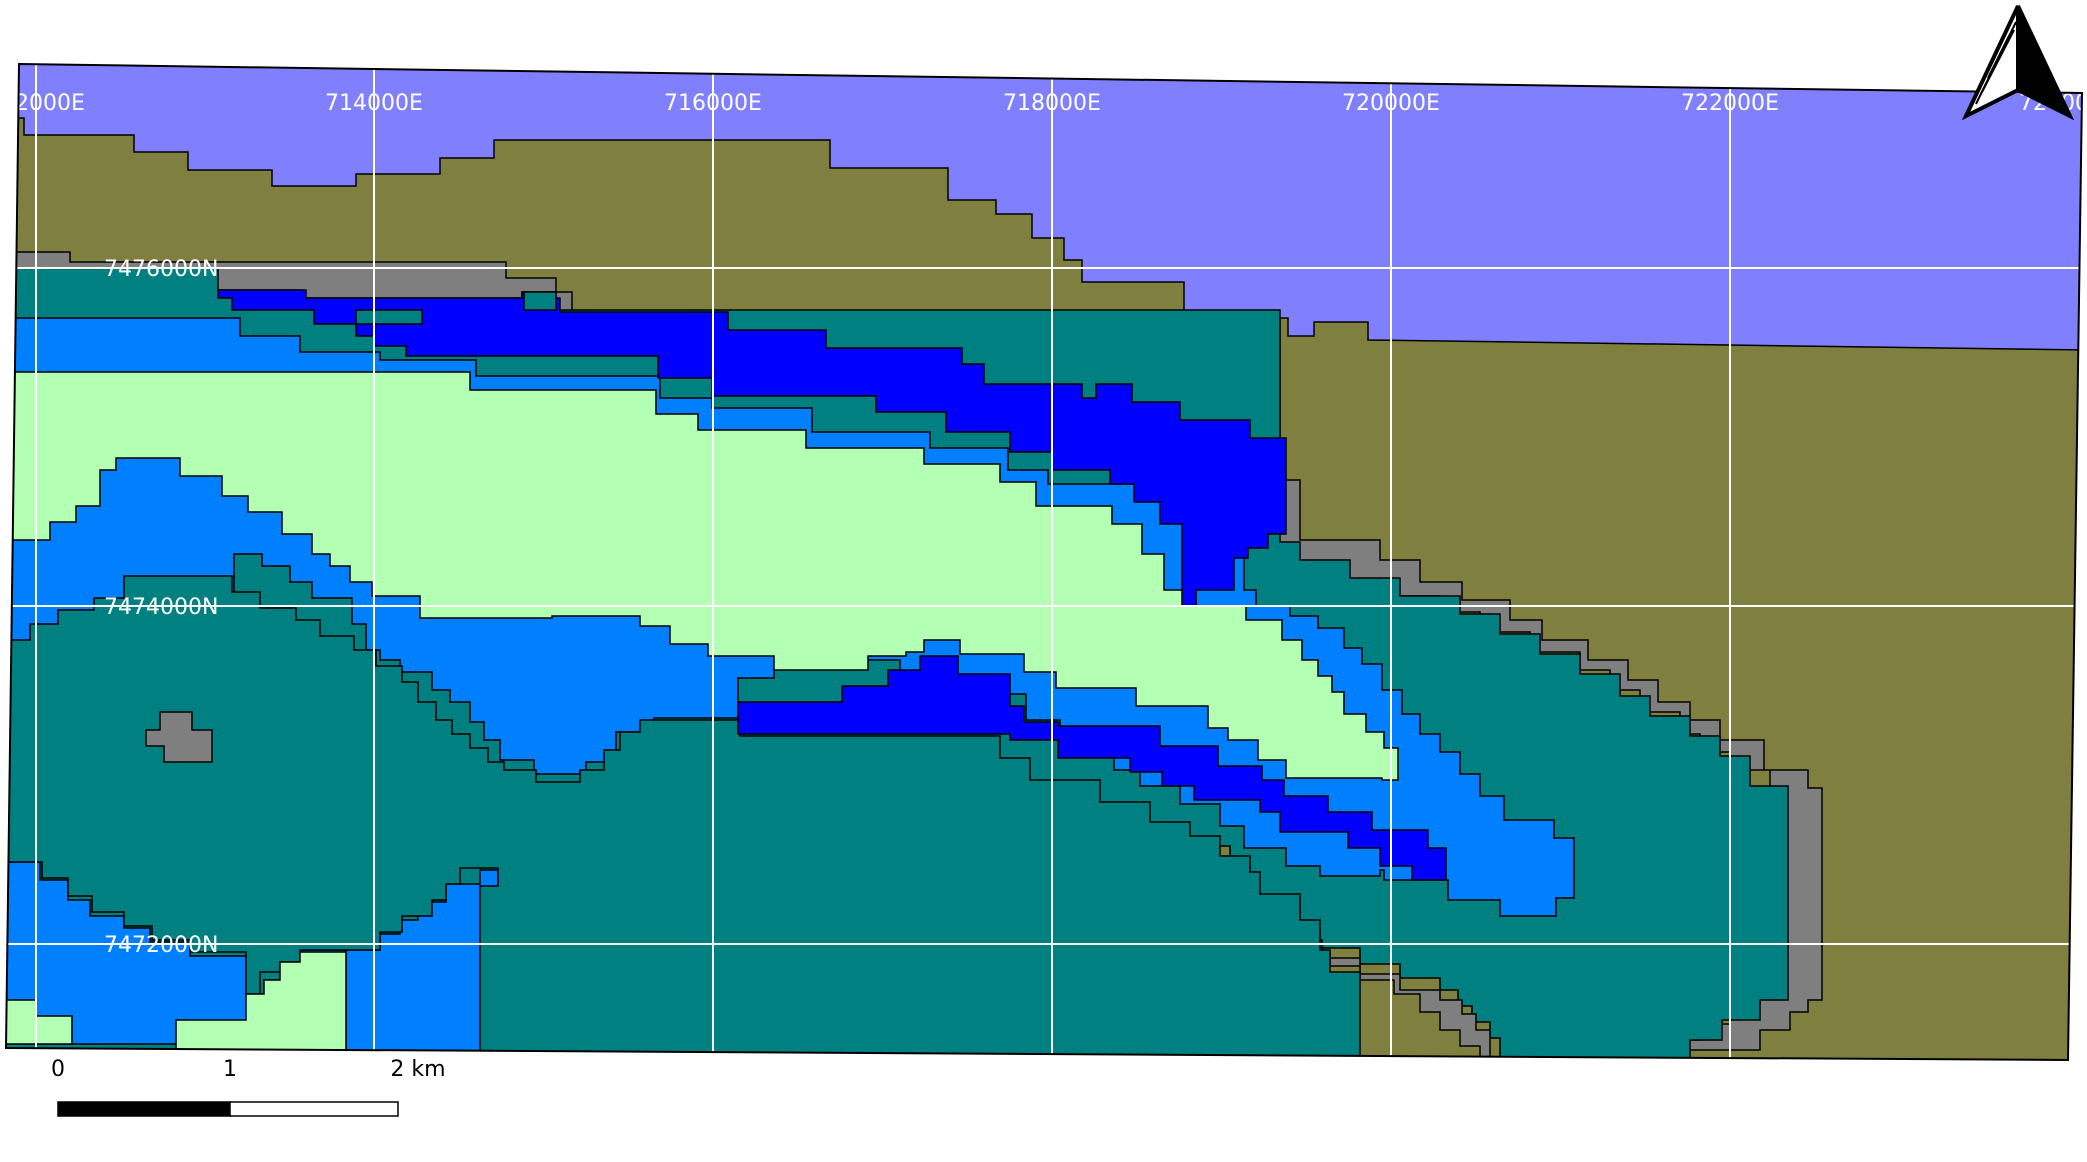 Image resolution: width=2087 pixels, height=1162 pixels. I want to click on scale-label-0: 0, so click(58, 1069).